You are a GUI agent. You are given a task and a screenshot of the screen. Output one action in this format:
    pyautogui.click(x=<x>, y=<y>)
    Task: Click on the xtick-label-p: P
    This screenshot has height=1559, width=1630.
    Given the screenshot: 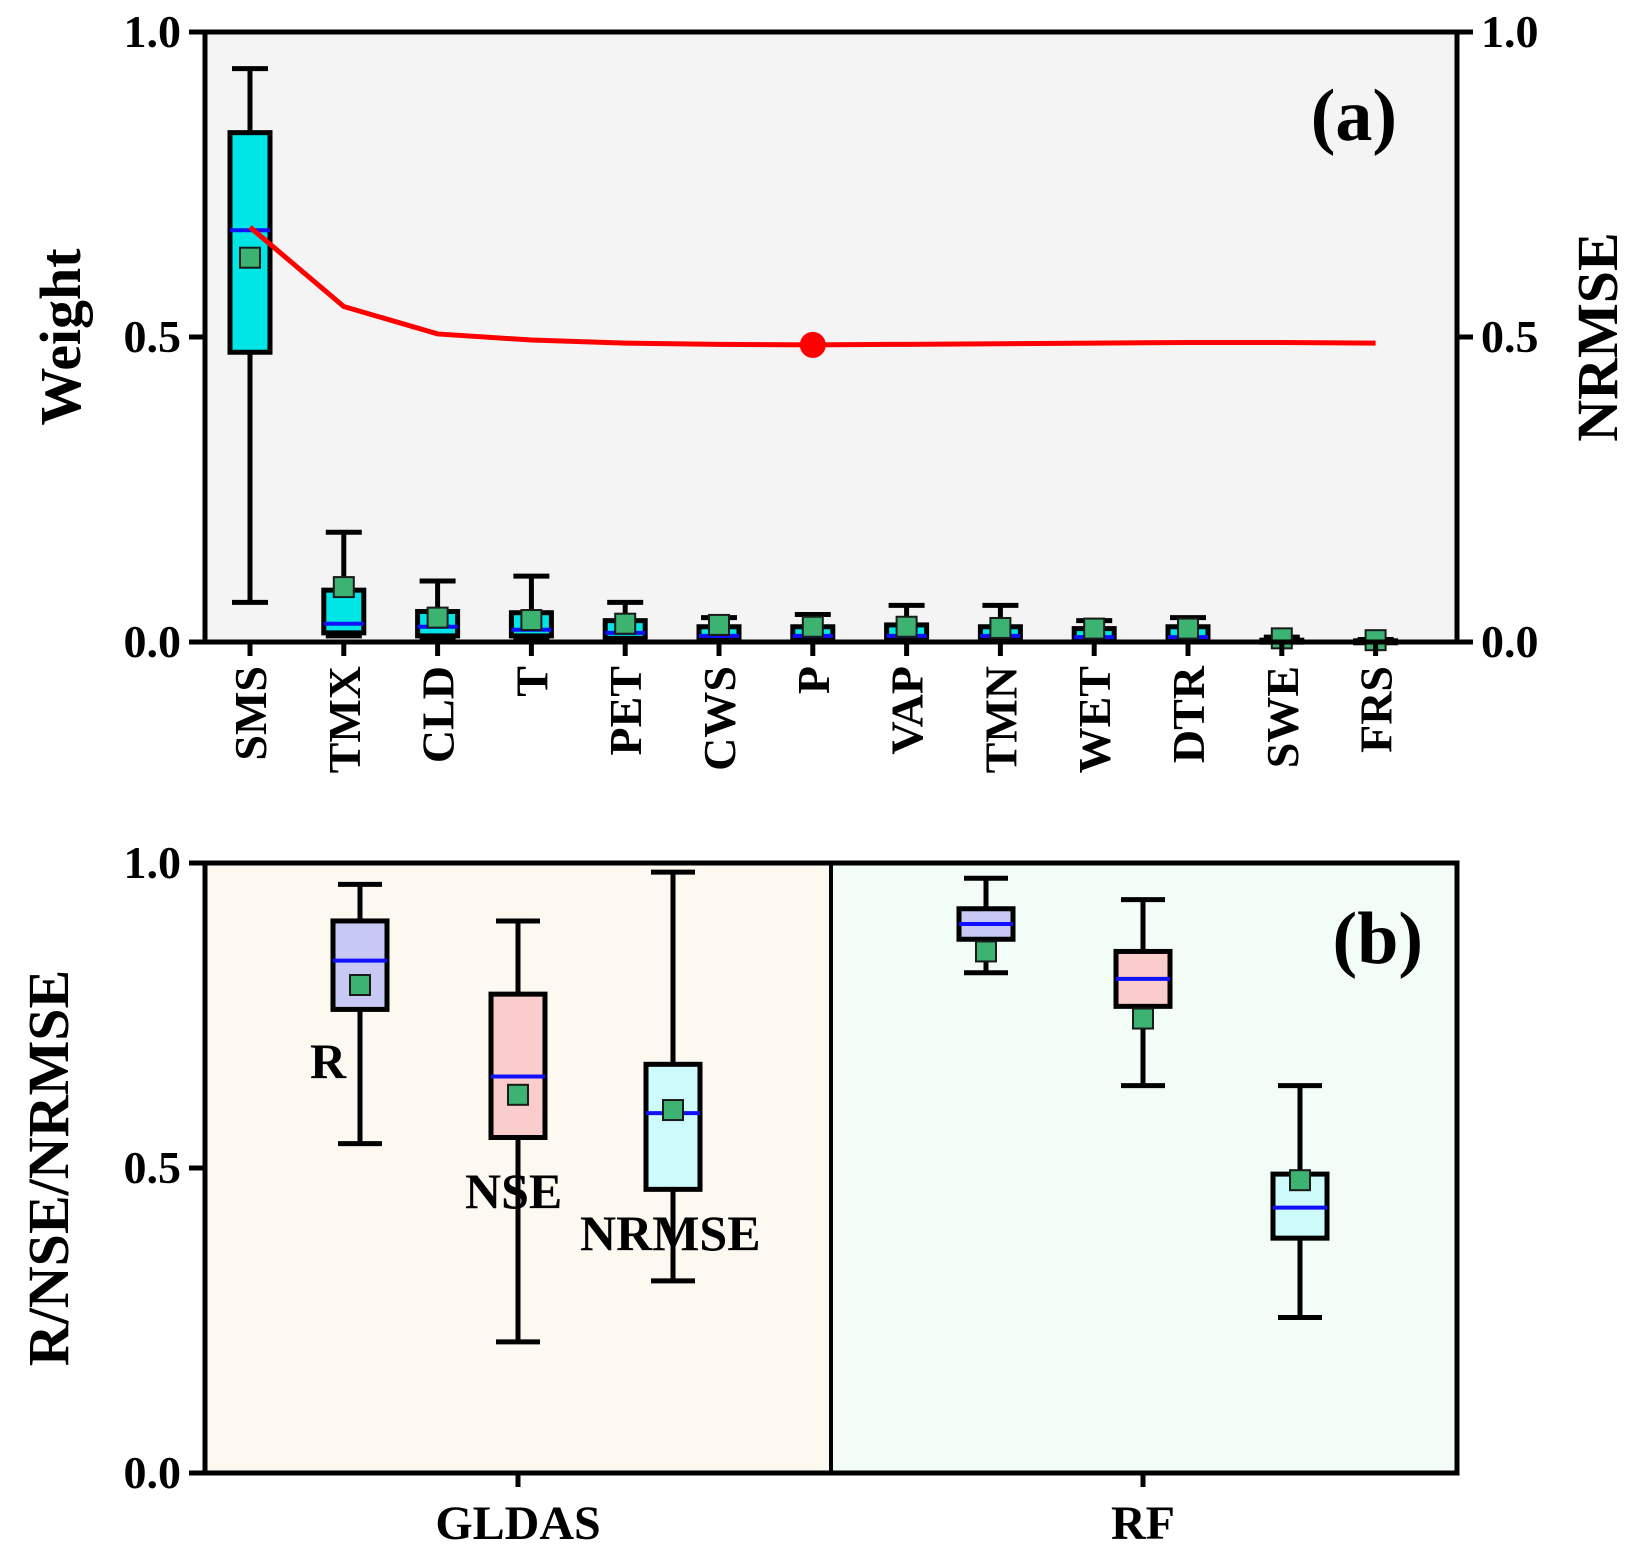 What is the action you would take?
    pyautogui.click(x=813, y=680)
    